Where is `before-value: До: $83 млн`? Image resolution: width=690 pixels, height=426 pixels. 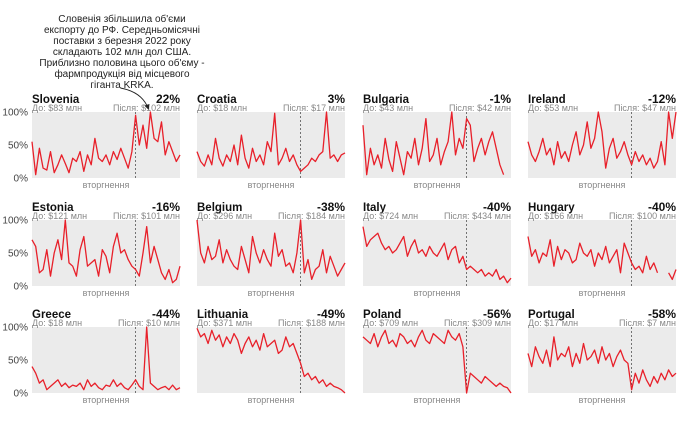
before-value: До: $83 млн is located at coordinates (57, 108).